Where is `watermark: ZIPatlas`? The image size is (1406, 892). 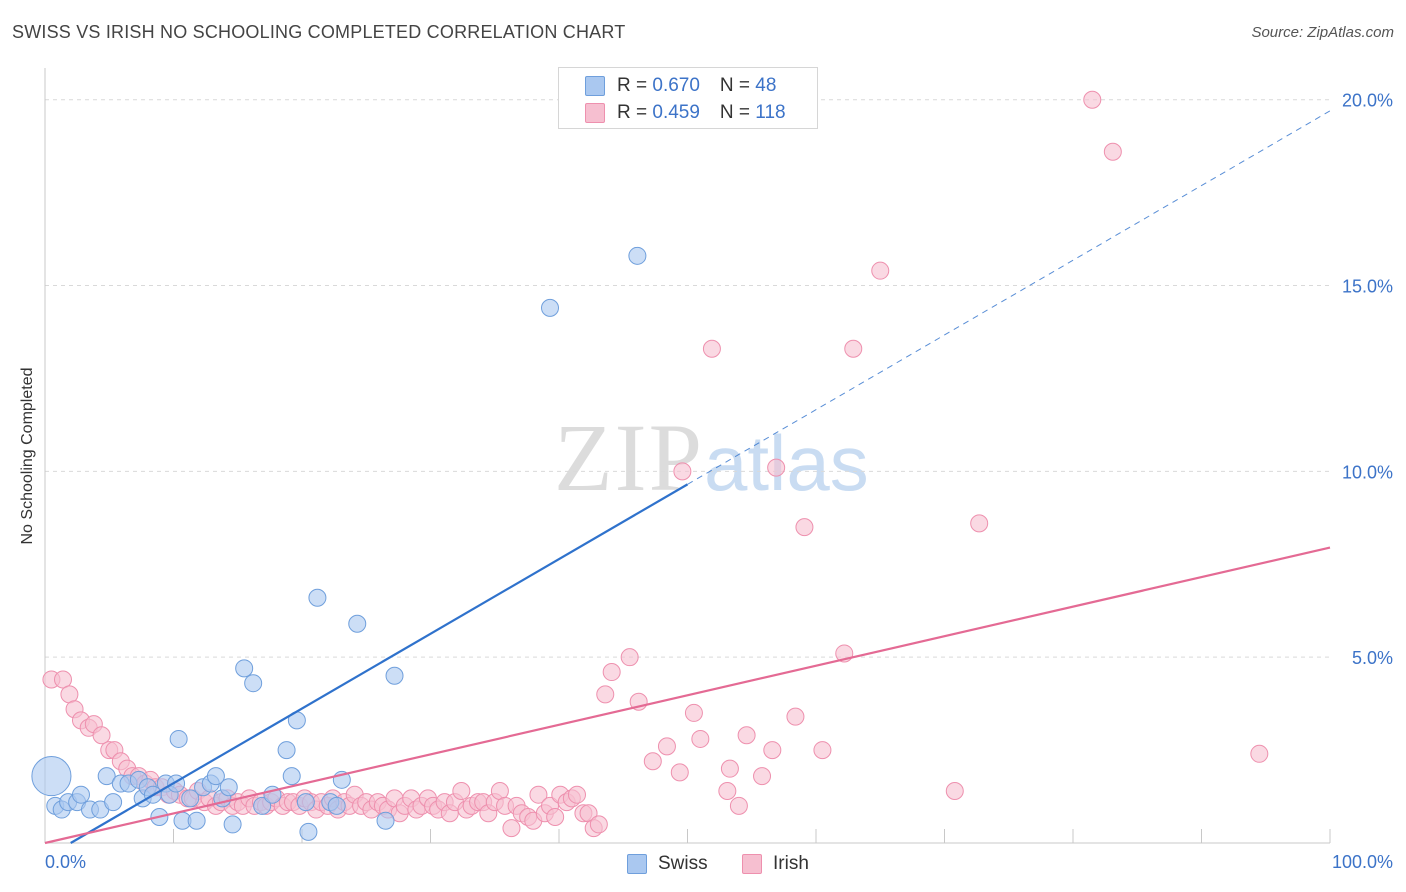 watermark: ZIPatlas is located at coordinates (711, 457).